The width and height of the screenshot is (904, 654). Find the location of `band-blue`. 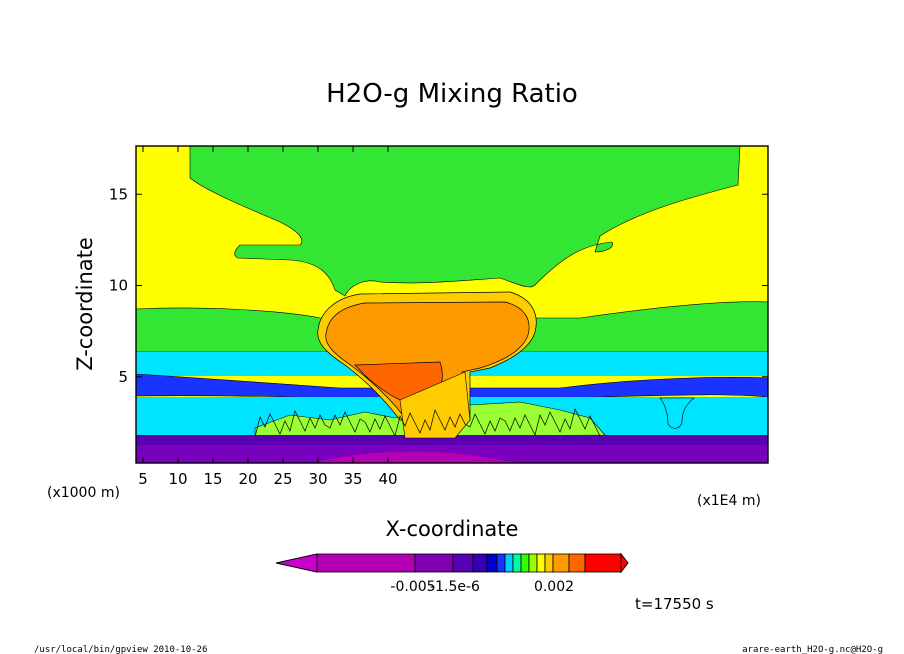

band-blue is located at coordinates (452, 386).